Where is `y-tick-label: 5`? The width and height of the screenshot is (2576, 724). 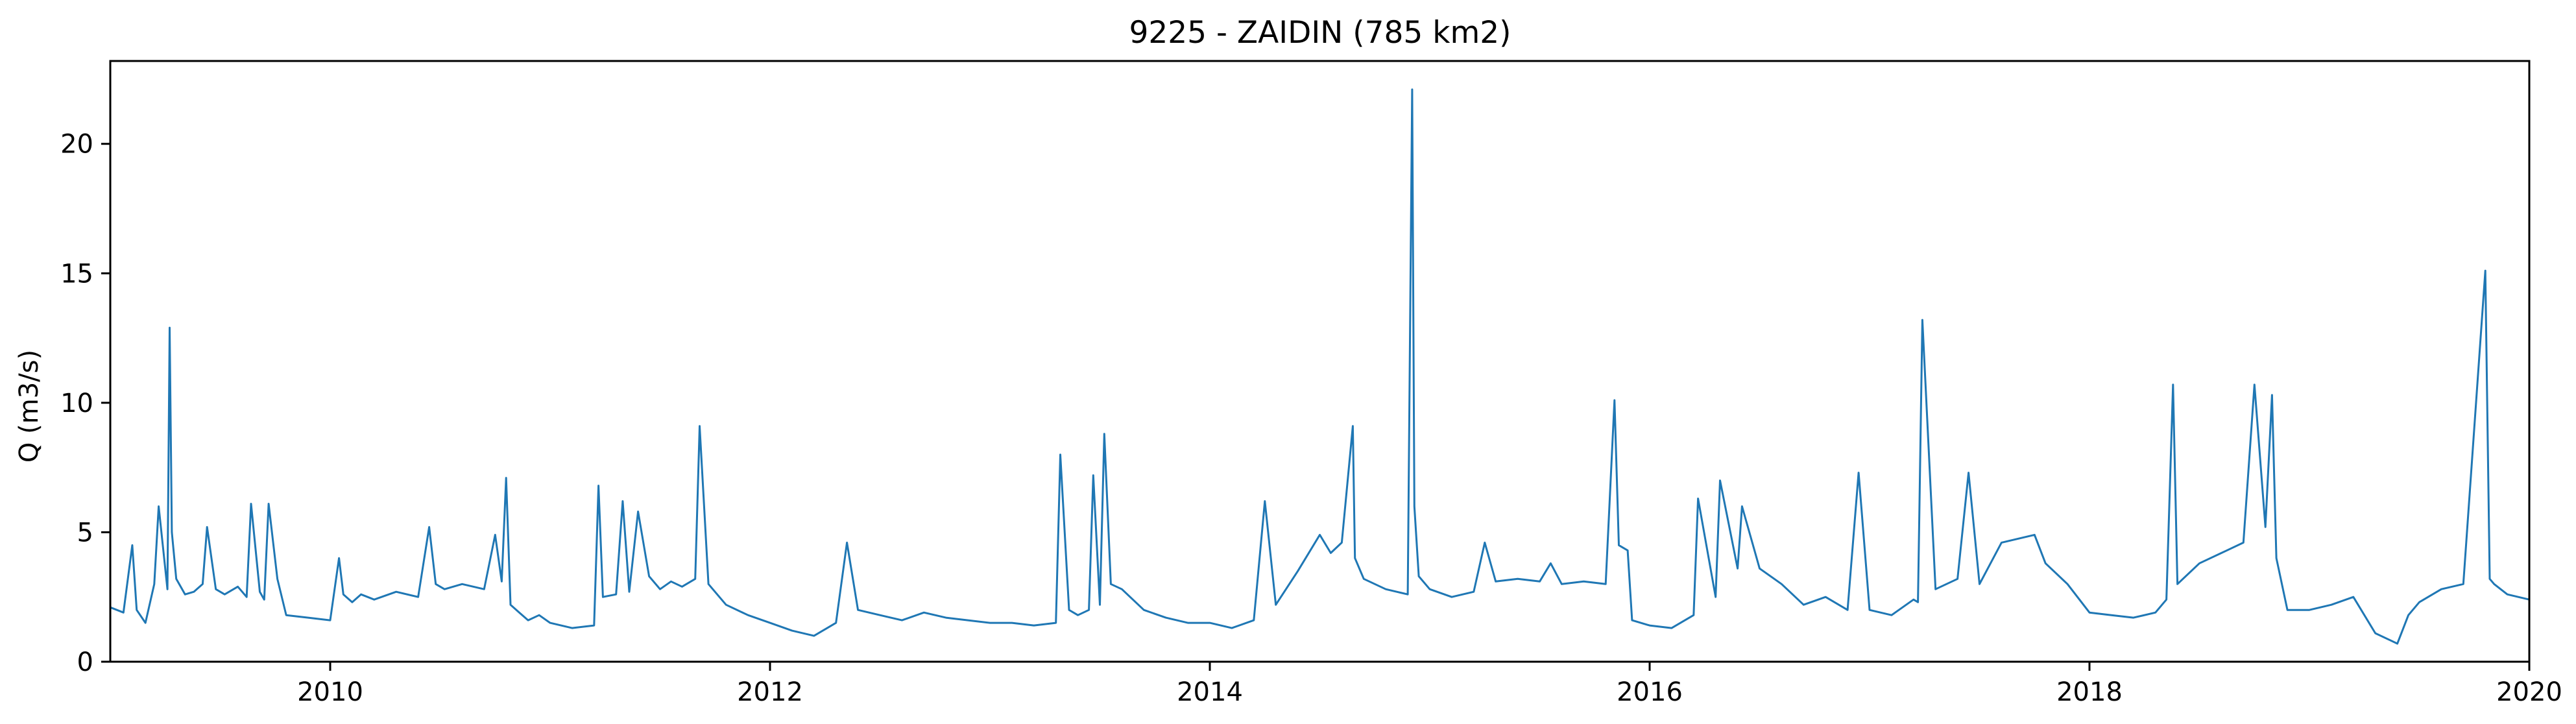 y-tick-label: 5 is located at coordinates (85, 533).